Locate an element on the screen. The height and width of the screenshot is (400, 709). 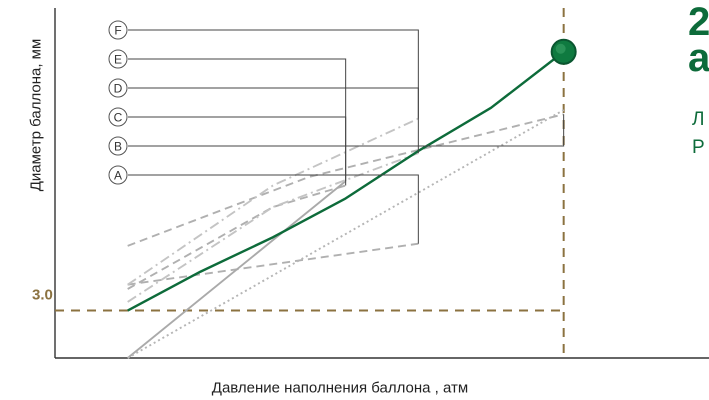
leader-line-a is located at coordinates (273, 209).